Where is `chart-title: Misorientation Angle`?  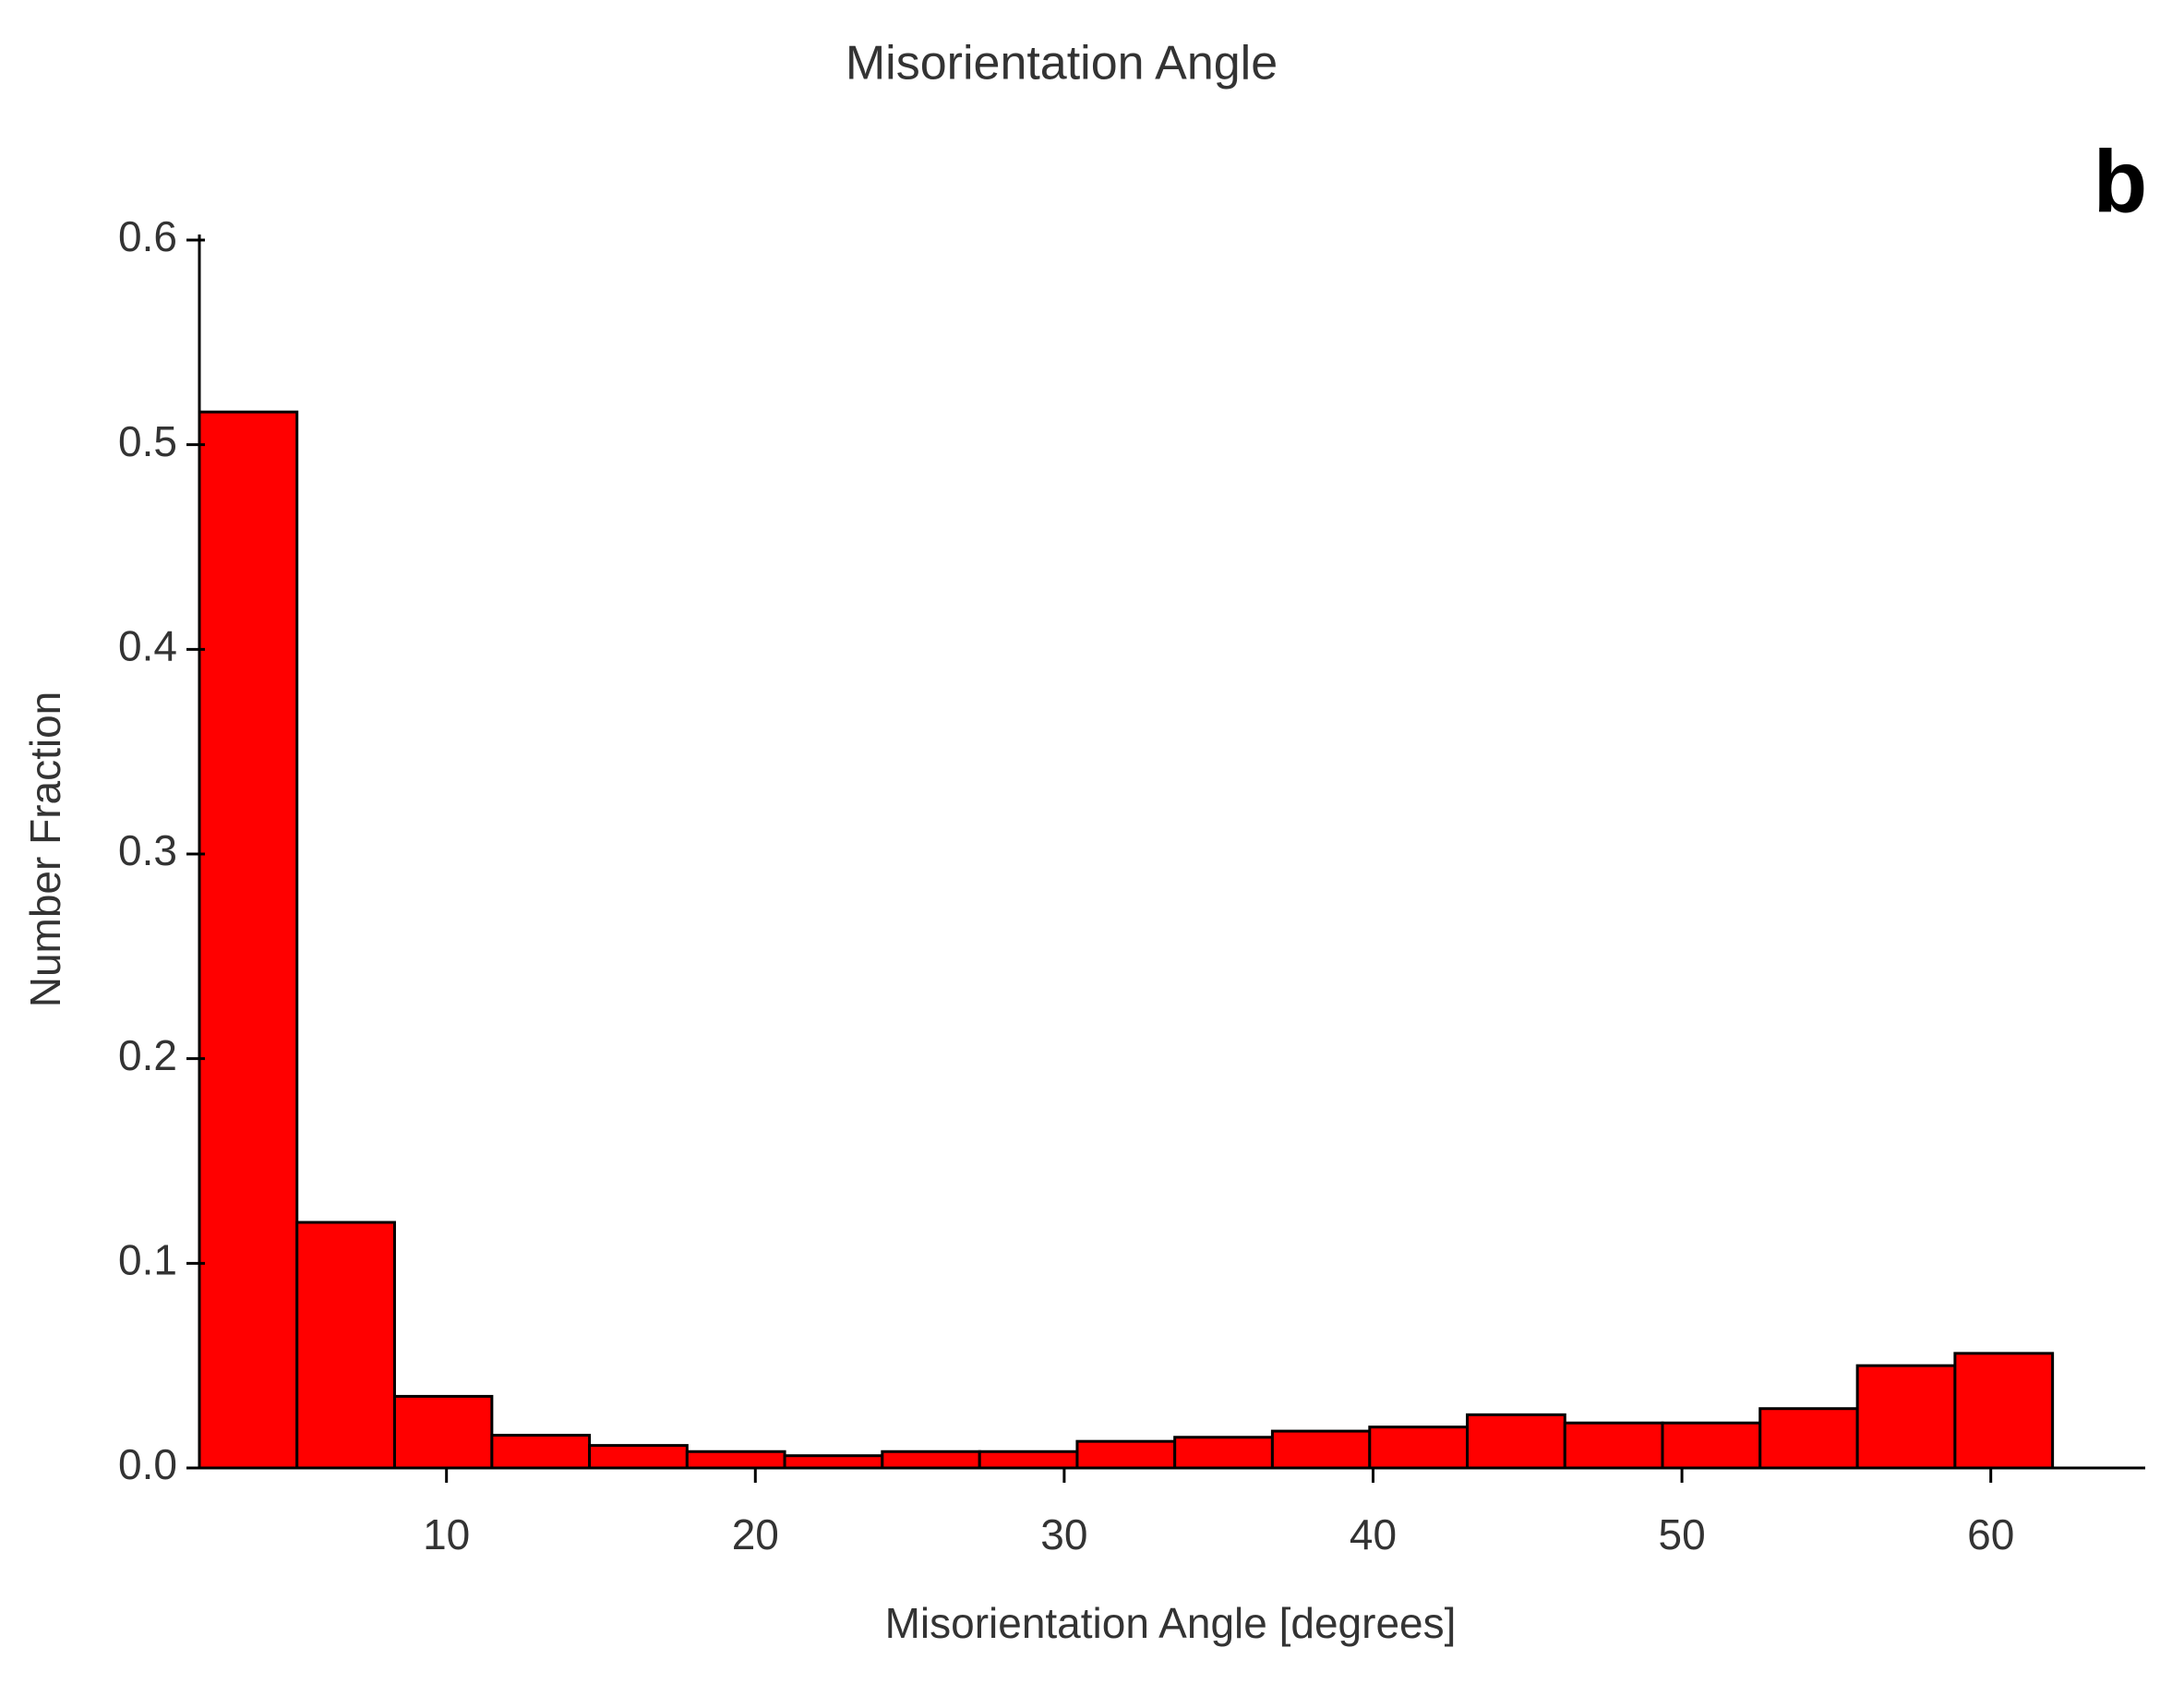 chart-title: Misorientation Angle is located at coordinates (1062, 63).